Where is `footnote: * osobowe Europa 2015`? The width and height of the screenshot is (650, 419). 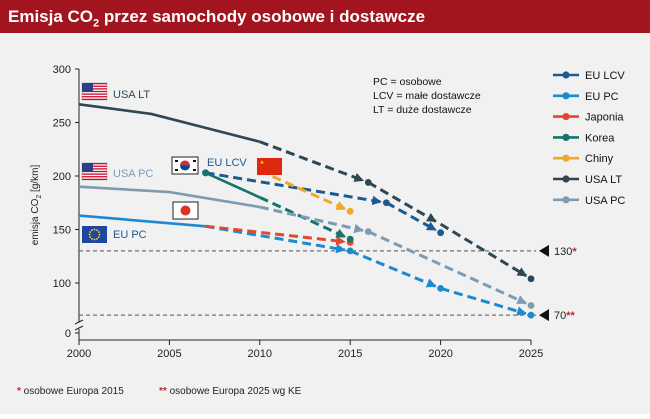 footnote: * osobowe Europa 2015 is located at coordinates (70, 391).